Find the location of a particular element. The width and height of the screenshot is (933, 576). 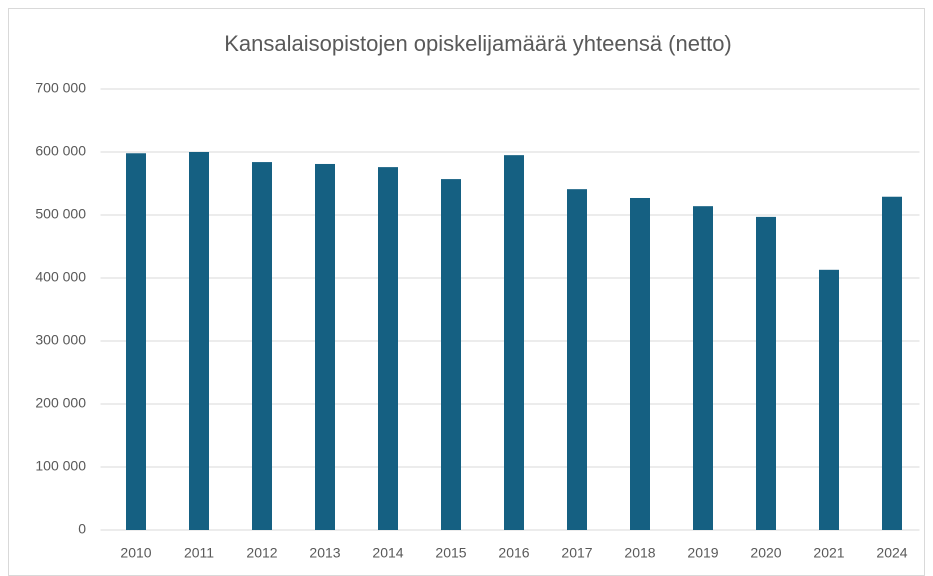

y-tick-label: 700 000 is located at coordinates (60, 88).